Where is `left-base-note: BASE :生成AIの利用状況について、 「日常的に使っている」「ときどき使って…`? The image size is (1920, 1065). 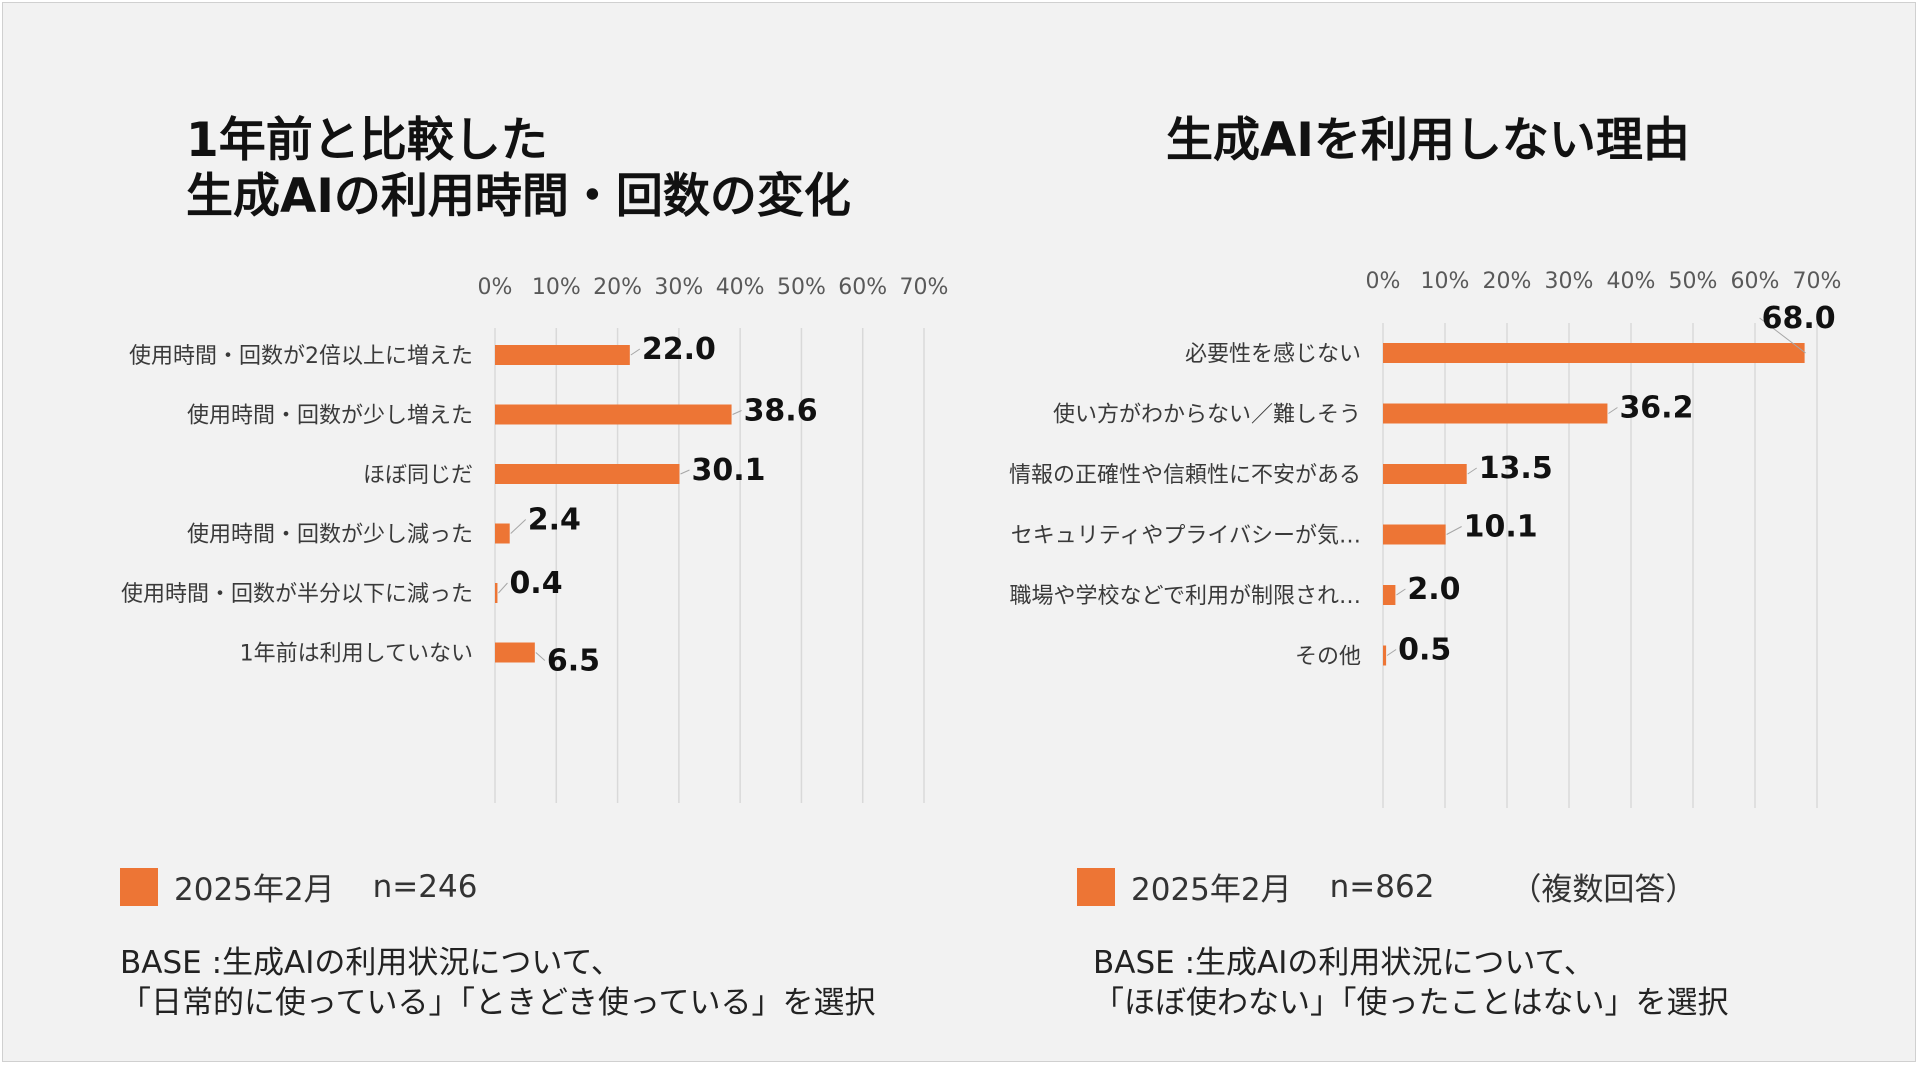
left-base-note: BASE :生成AIの利用状況について、 「日常的に使っている」「ときどき使って… is located at coordinates (497, 983).